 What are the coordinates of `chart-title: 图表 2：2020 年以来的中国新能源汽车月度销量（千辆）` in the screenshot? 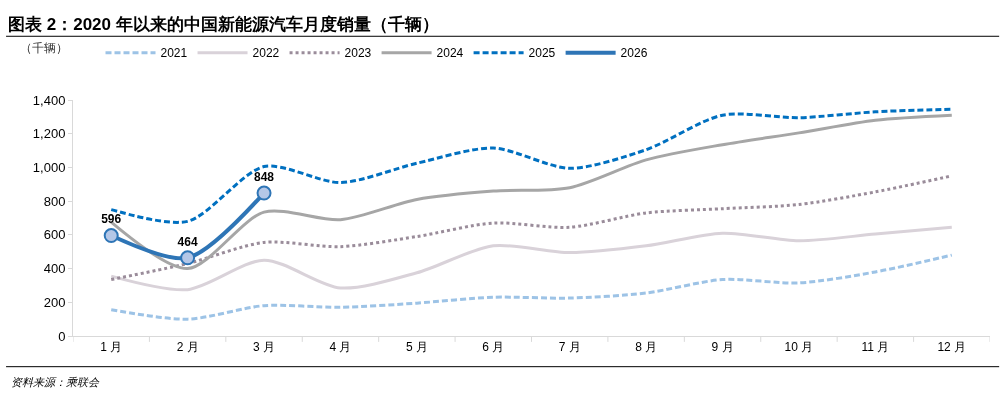 It's located at (223, 24).